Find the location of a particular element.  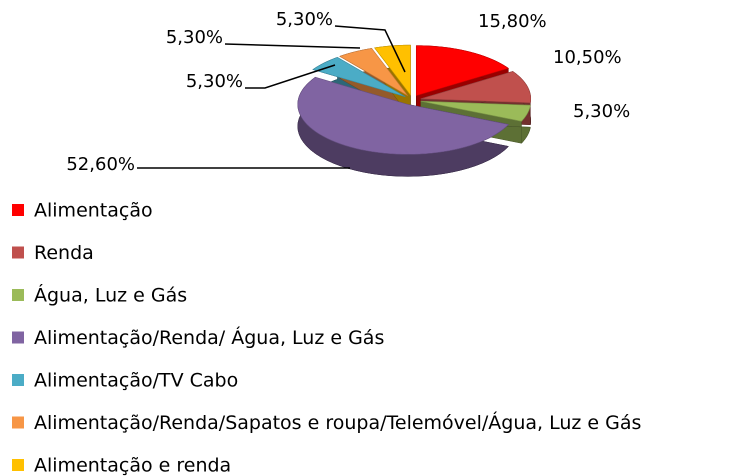

legend-label: Alimentação/Renda/ Água, Luz e Gás is located at coordinates (209, 337).